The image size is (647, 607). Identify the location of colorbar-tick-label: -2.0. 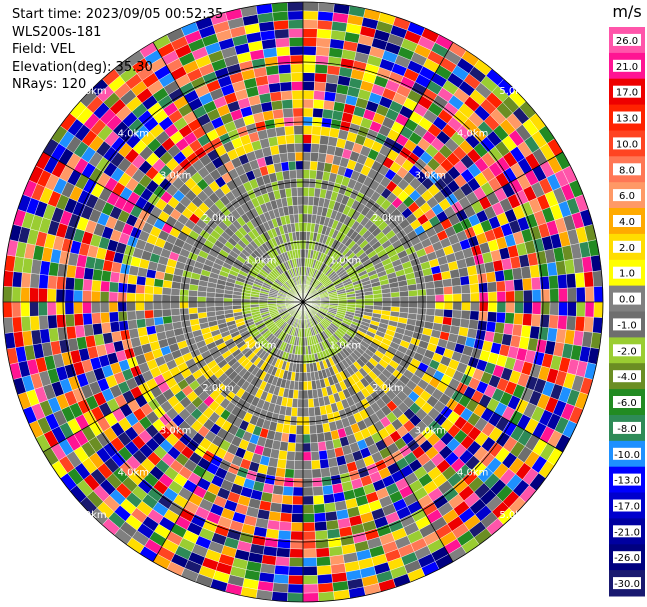
(627, 351).